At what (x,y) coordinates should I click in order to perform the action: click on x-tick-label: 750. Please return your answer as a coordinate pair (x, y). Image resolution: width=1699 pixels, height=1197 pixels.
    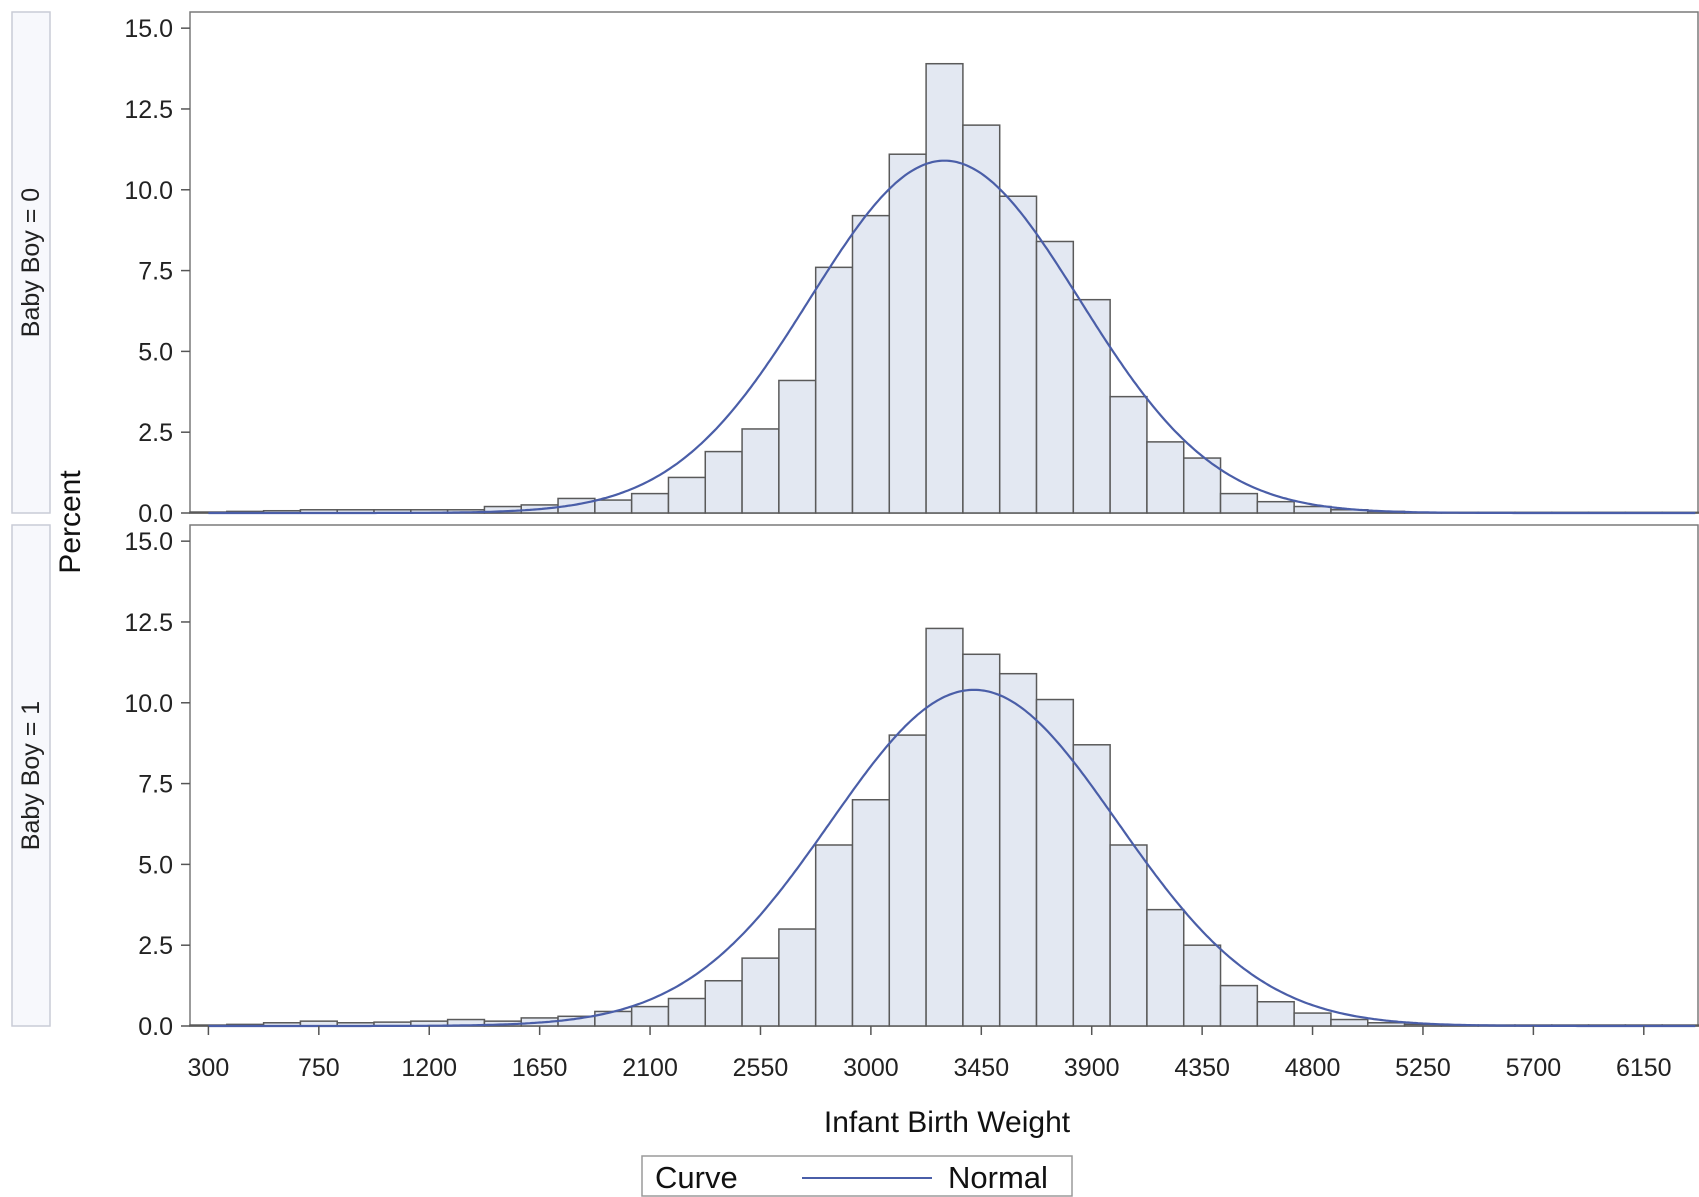
    Looking at the image, I should click on (319, 1068).